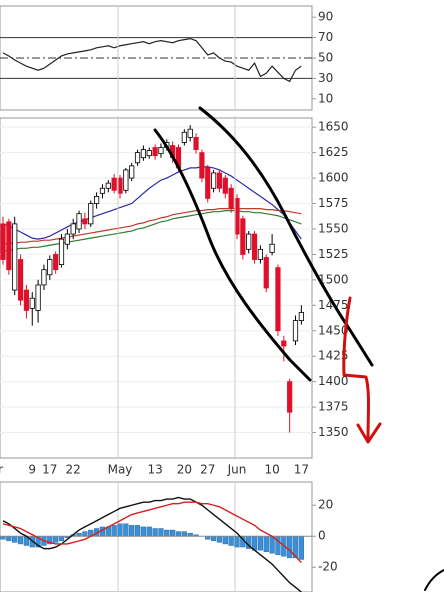 The image size is (444, 592). I want to click on arrow-head, so click(369, 433).